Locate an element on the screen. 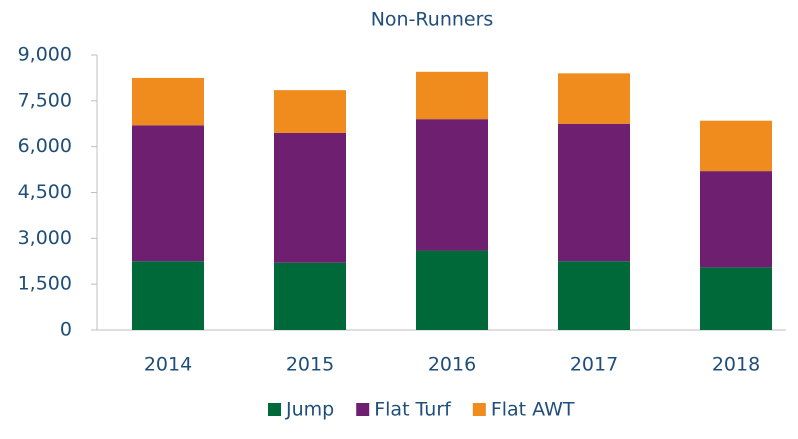 The height and width of the screenshot is (439, 798). chart-title: Non-Runners is located at coordinates (432, 20).